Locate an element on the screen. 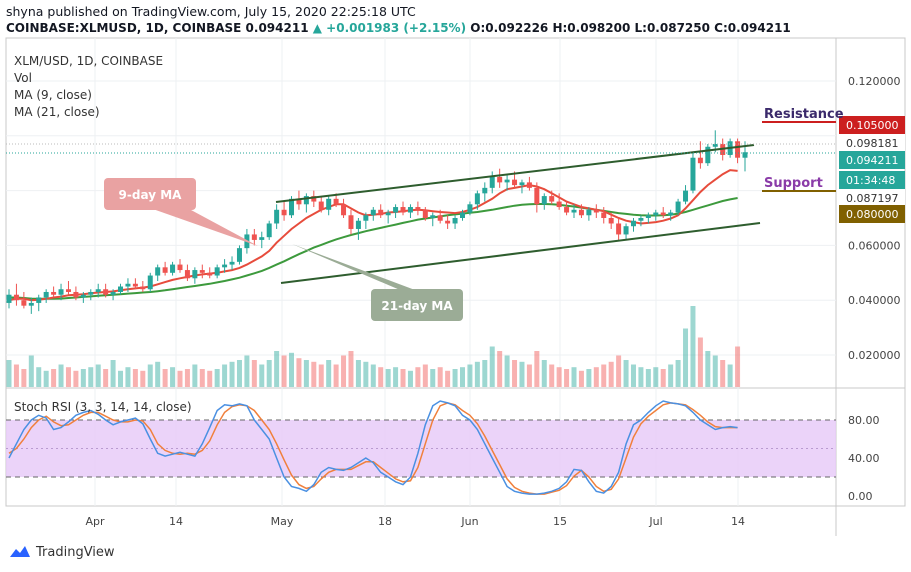  footer-brand: TradingView is located at coordinates (61, 552).